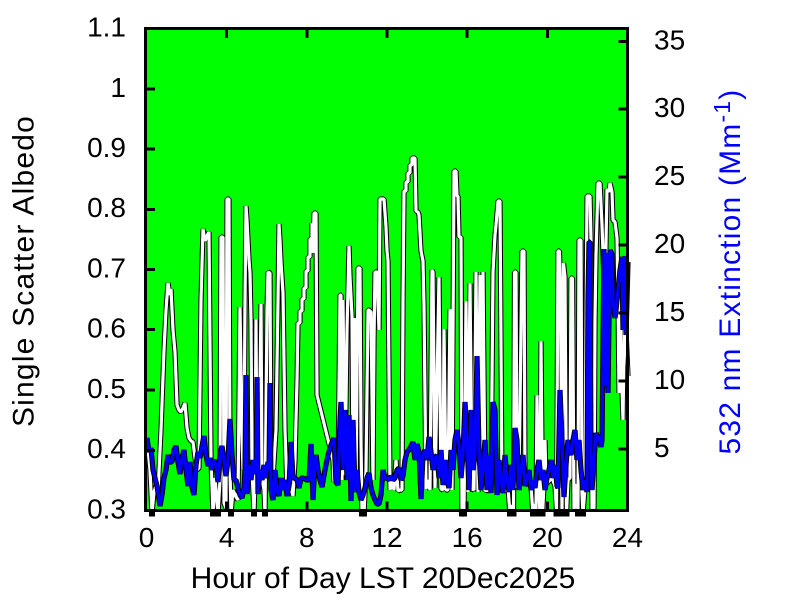 Image resolution: width=800 pixels, height=605 pixels. What do you see at coordinates (106, 509) in the screenshot?
I see `svg-text: 0.3` at bounding box center [106, 509].